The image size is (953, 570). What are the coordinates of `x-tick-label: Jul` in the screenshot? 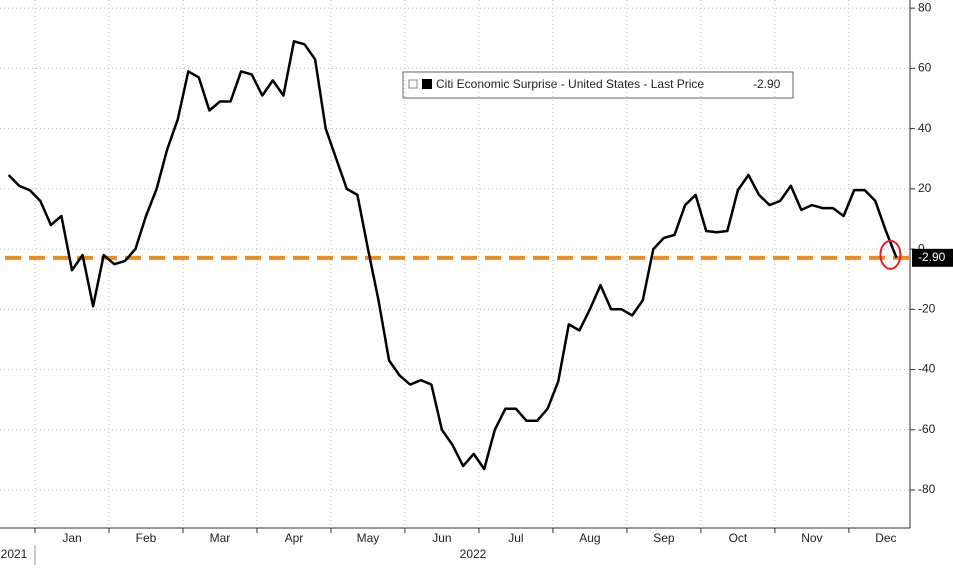 It's located at (515, 538).